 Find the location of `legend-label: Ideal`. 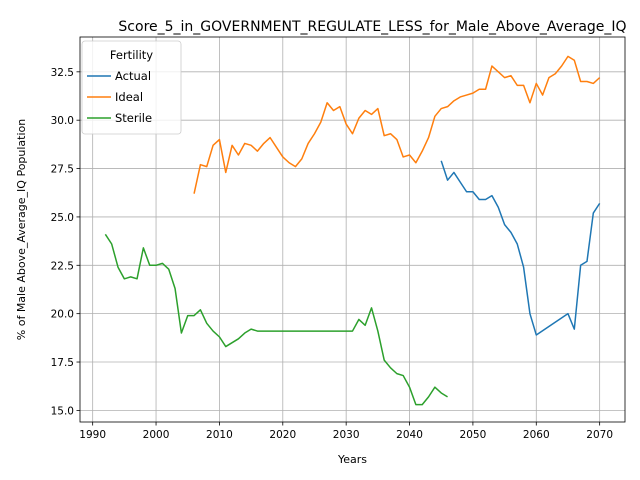

legend-label: Ideal is located at coordinates (129, 97).